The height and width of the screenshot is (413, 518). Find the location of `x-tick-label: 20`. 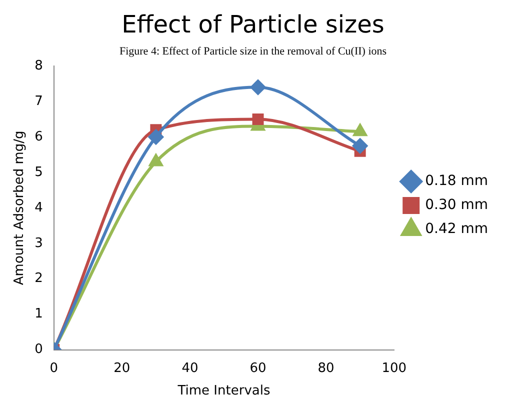

x-tick-label: 20 is located at coordinates (122, 368).